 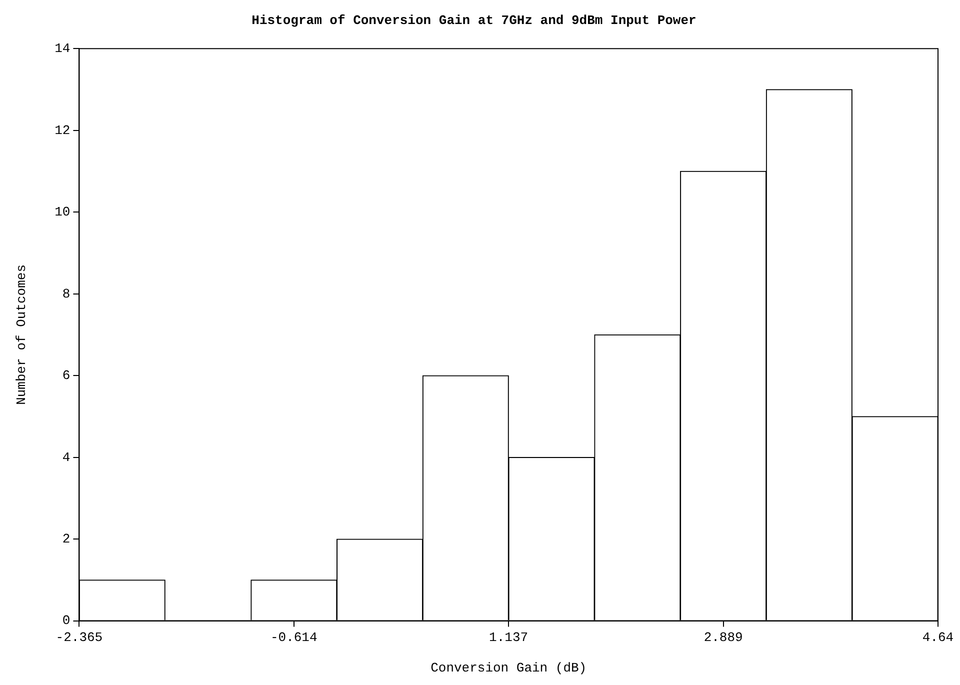 I want to click on x-tick-label: -2.365, so click(x=79, y=638).